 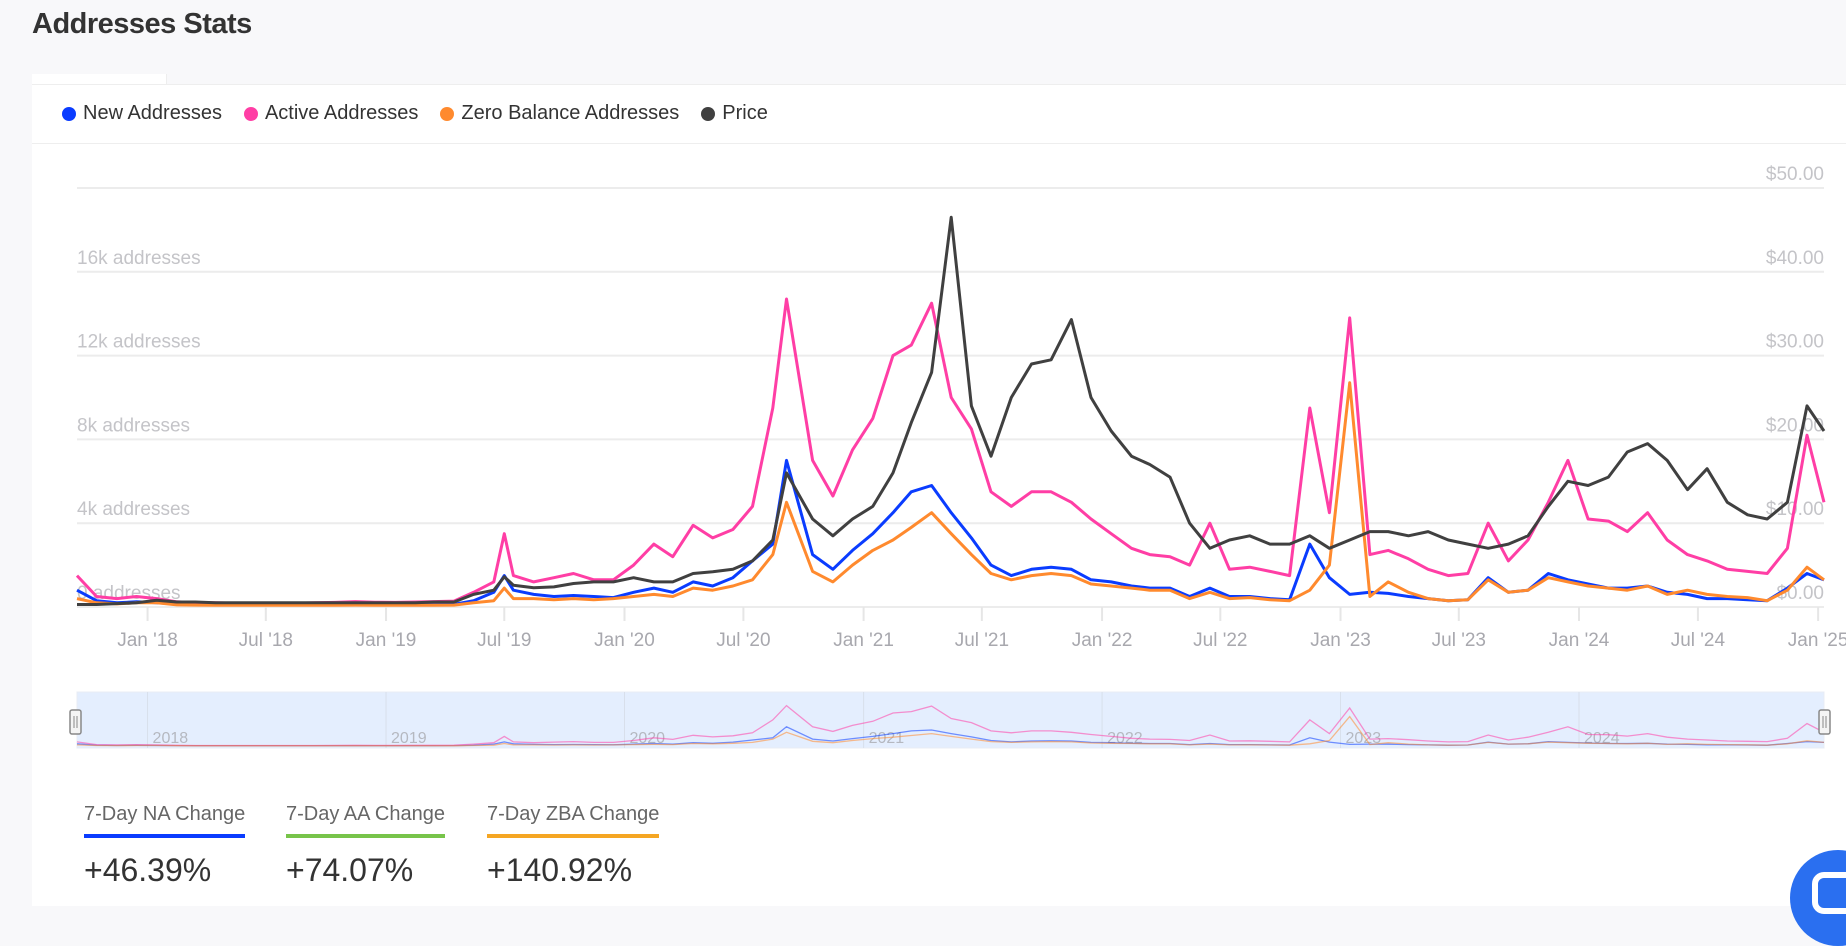 I want to click on x-tick-label: Jul '19, so click(x=504, y=640).